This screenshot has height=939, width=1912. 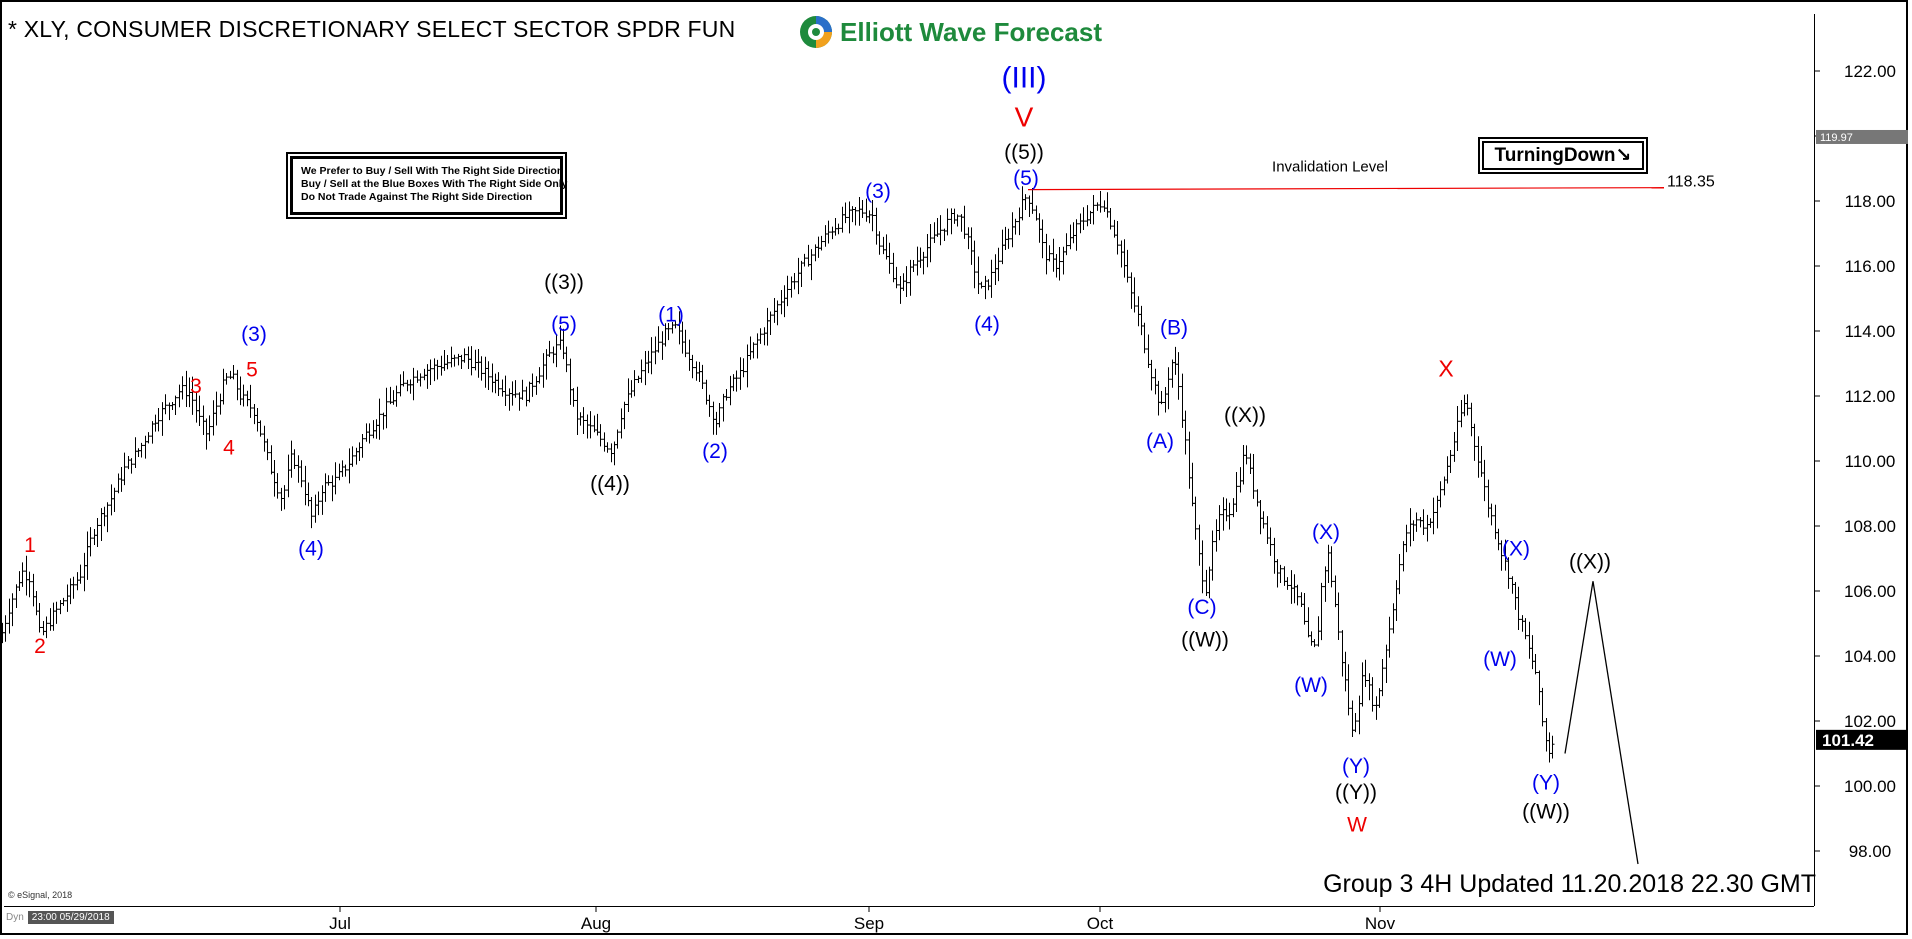 I want to click on bottom-bar: Dyn 23:00 05/29/2018, so click(x=60, y=917).